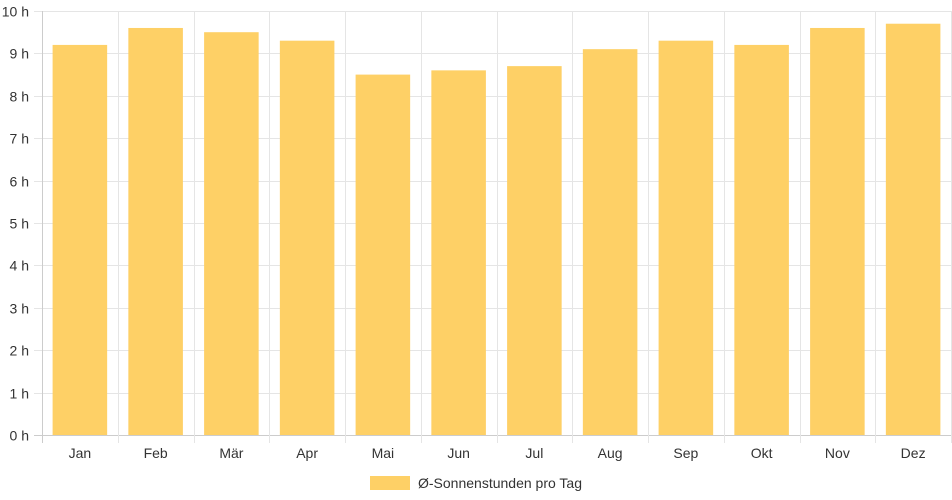 This screenshot has height=500, width=952. What do you see at coordinates (458, 253) in the screenshot?
I see `bar-jun` at bounding box center [458, 253].